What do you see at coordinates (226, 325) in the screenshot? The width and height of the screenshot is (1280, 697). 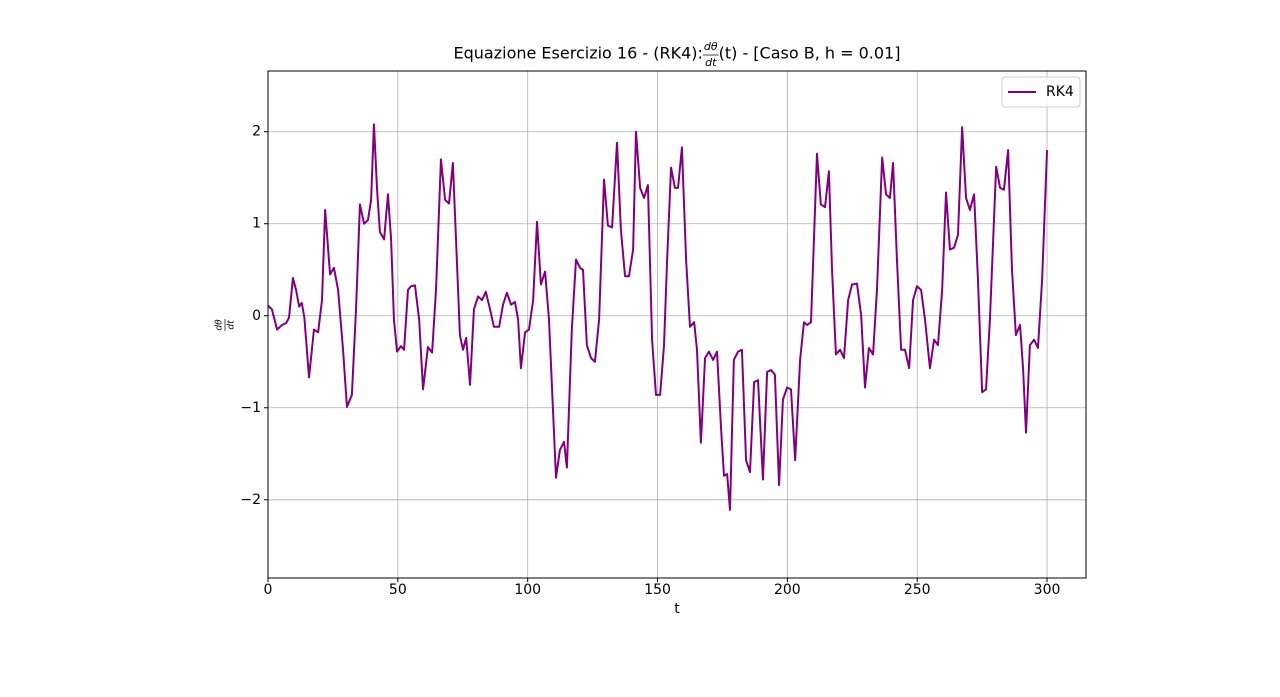 I see `y-axis-label: dθ dt` at bounding box center [226, 325].